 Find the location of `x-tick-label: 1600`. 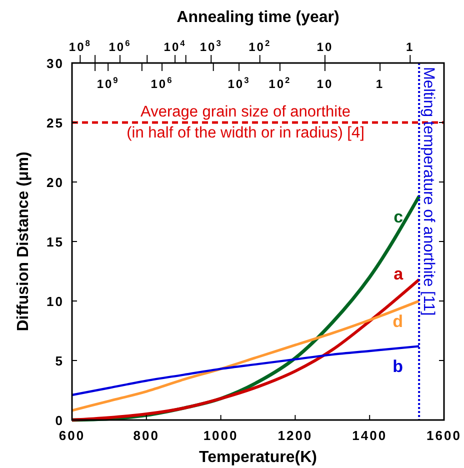

x-tick-label: 1600 is located at coordinates (444, 435).